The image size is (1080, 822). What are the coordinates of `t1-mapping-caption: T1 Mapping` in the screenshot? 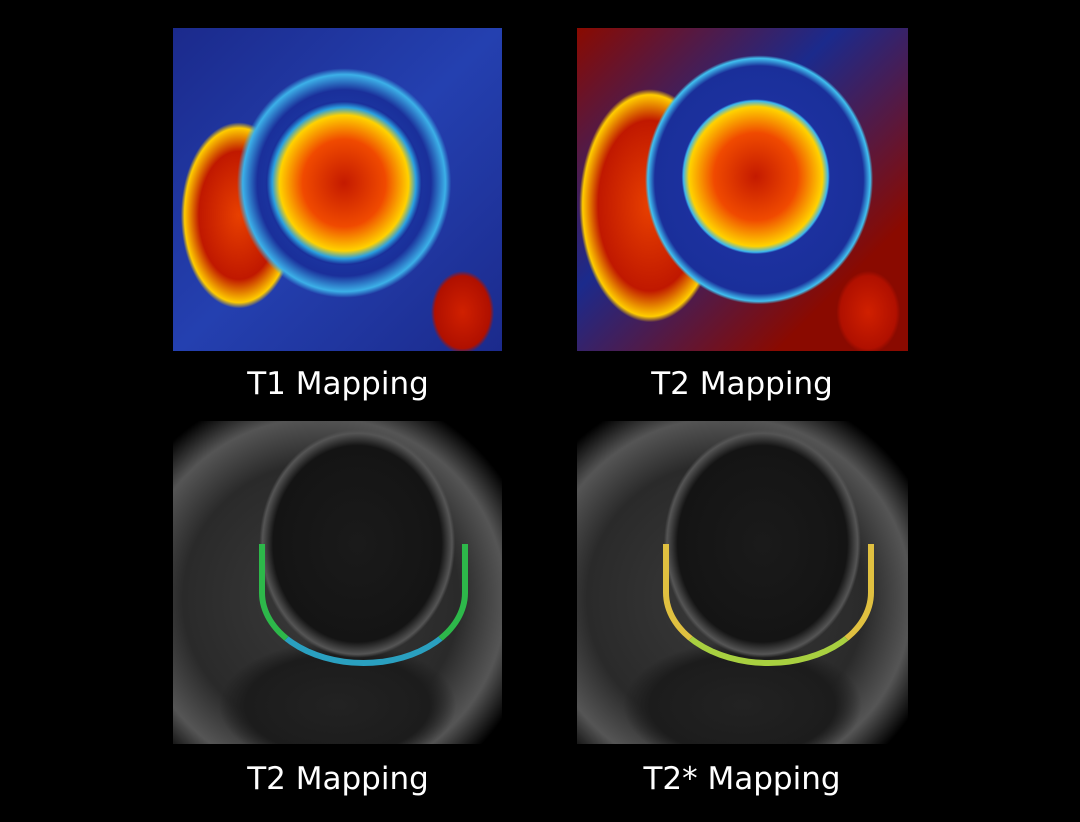 It's located at (338, 384).